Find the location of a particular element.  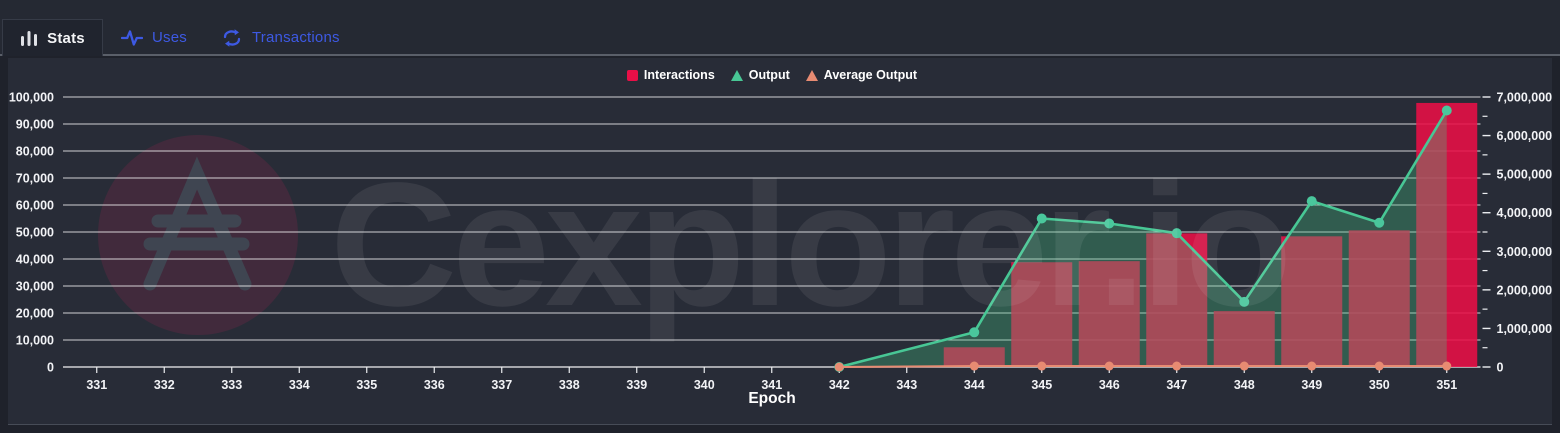

left-axis-tick-label: 30,000 is located at coordinates (35, 287).